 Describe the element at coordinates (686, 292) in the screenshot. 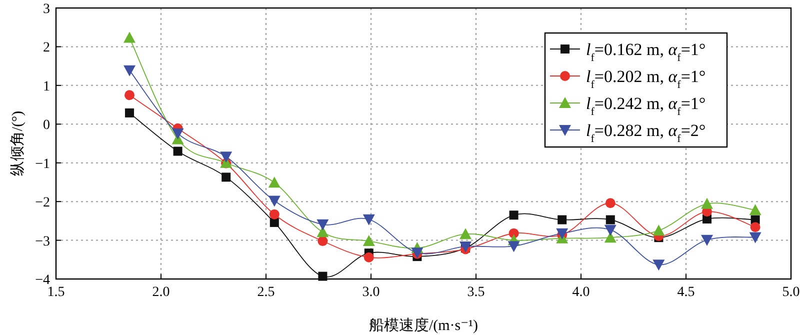

I see `x-tick-label: 4.5` at that location.